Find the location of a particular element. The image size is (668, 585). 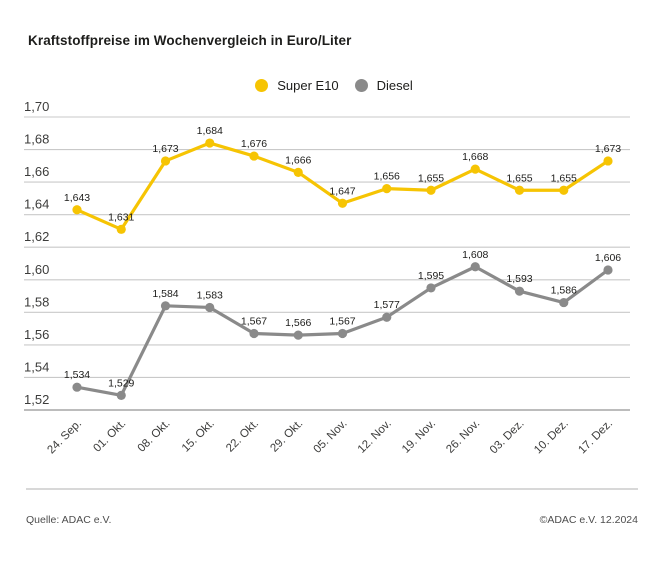

x-tick-label: 01. Okt. is located at coordinates (109, 436).